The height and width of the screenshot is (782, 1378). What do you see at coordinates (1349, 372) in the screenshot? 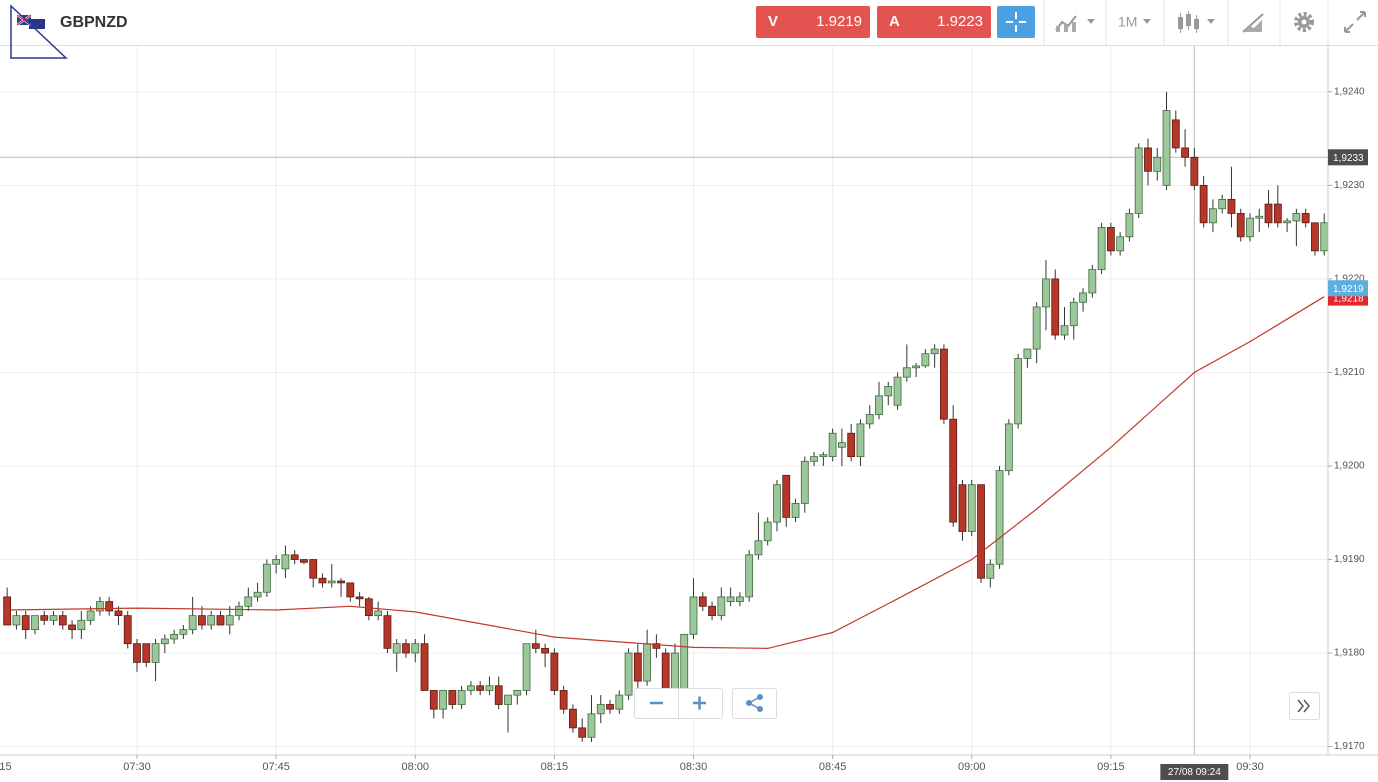
I see `y-tick-label: 1,9210` at bounding box center [1349, 372].